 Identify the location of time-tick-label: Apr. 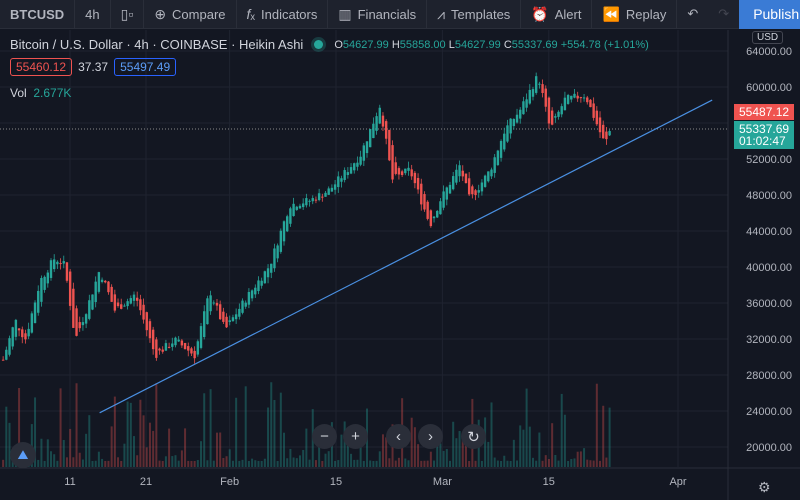
(677, 482).